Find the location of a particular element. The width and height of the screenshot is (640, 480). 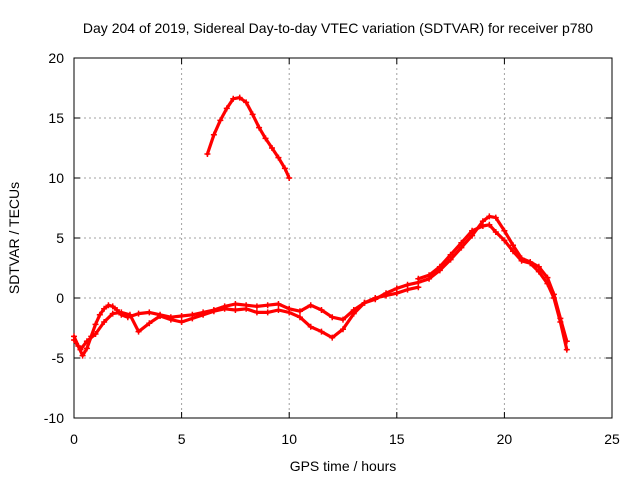

x-axis-label: GPS time / hours is located at coordinates (343, 466).